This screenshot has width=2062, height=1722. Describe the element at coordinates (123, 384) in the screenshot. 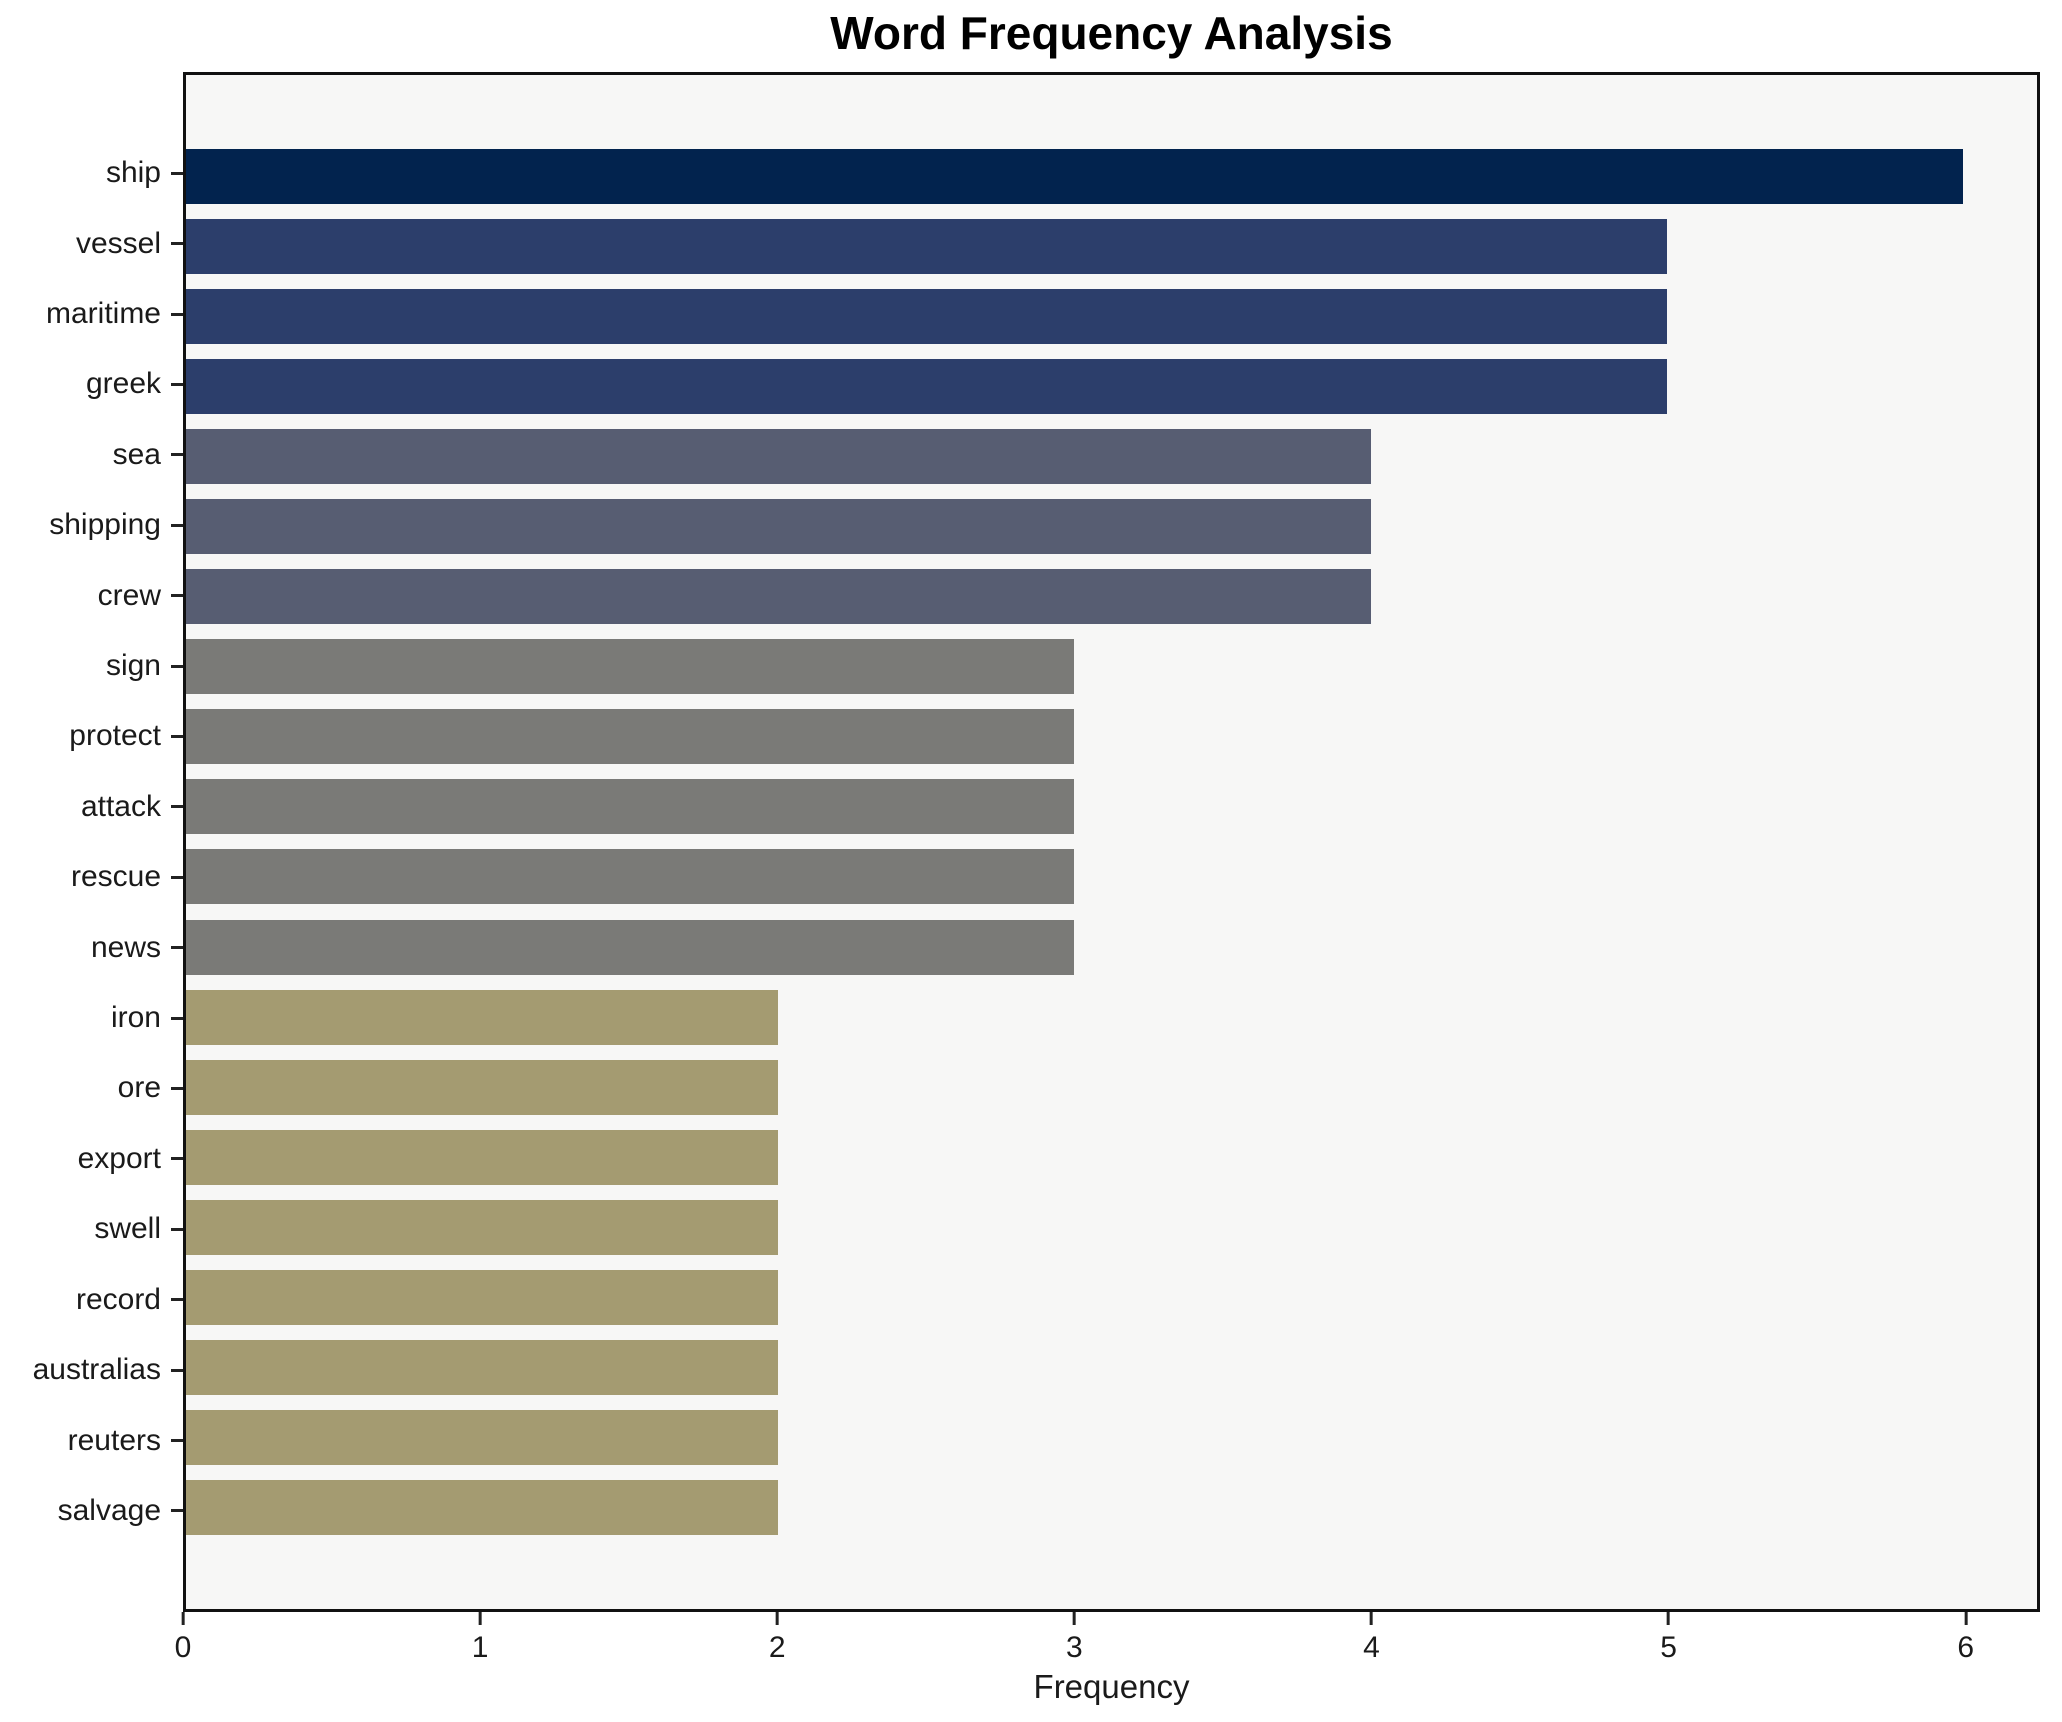

I see `y-tick-label-greek: greek` at that location.